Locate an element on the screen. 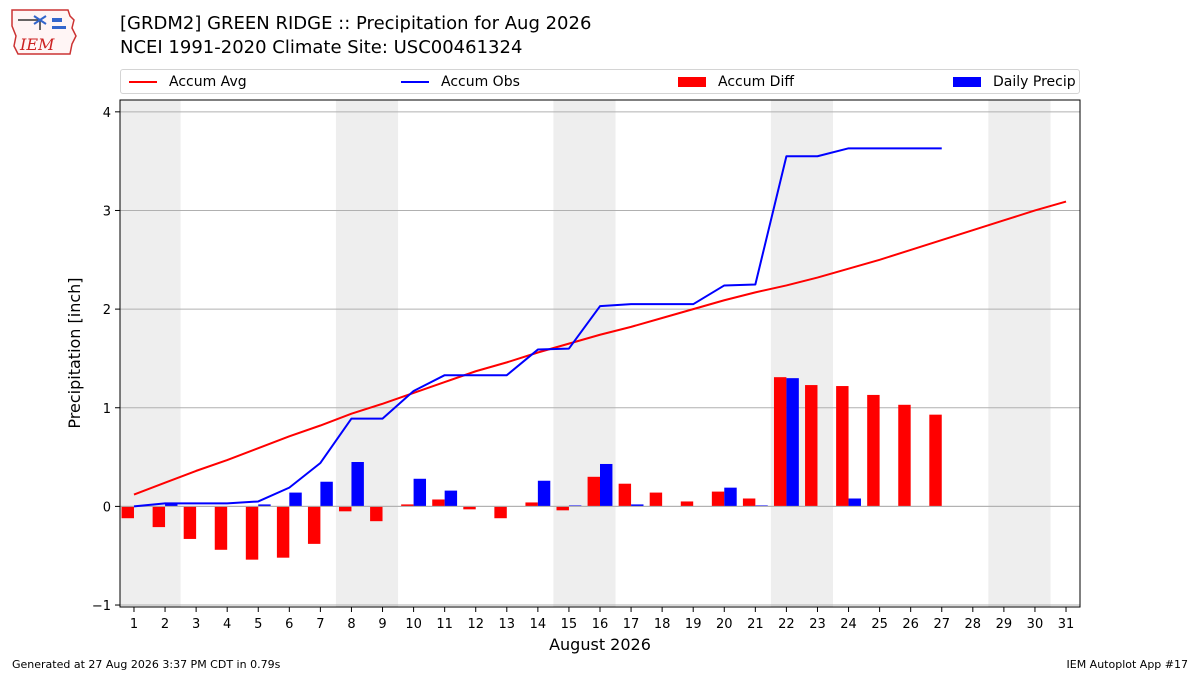 This screenshot has width=1200, height=675. x-tick-label-28: 28 is located at coordinates (973, 624).